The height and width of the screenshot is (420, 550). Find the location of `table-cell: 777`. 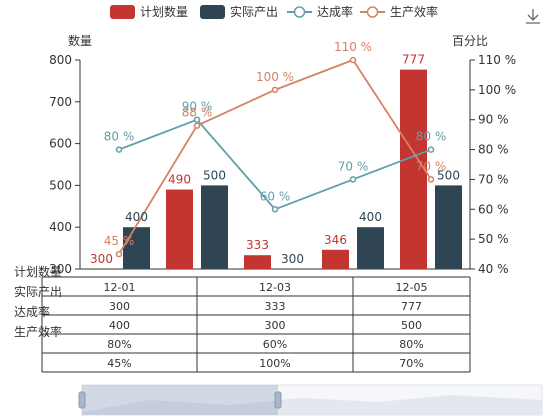

table-cell: 777 is located at coordinates (411, 306).